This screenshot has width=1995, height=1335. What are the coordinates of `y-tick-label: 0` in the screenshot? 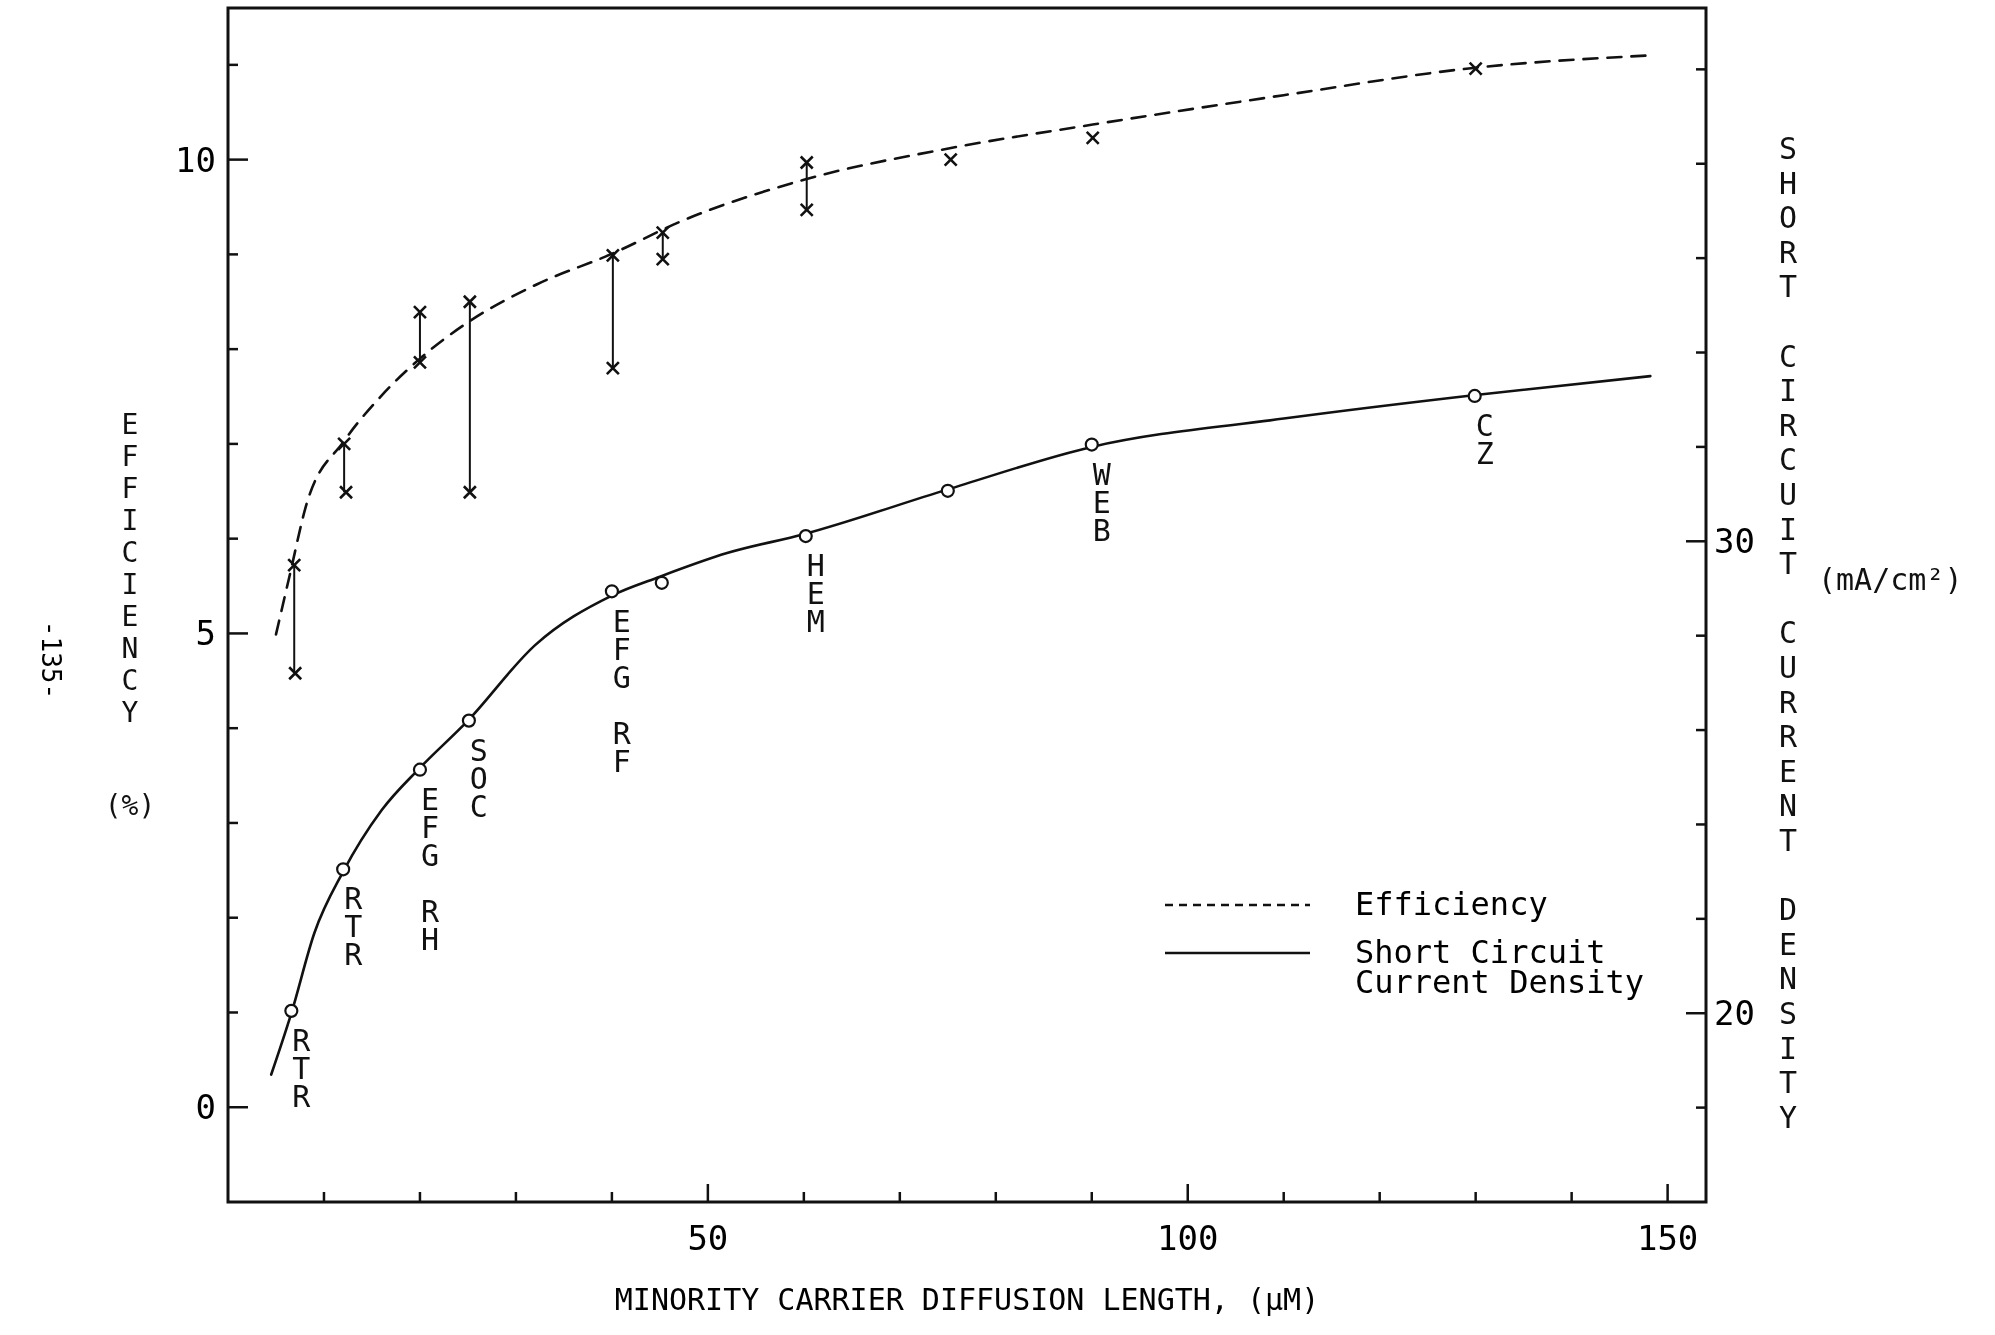 It's located at (205, 1107).